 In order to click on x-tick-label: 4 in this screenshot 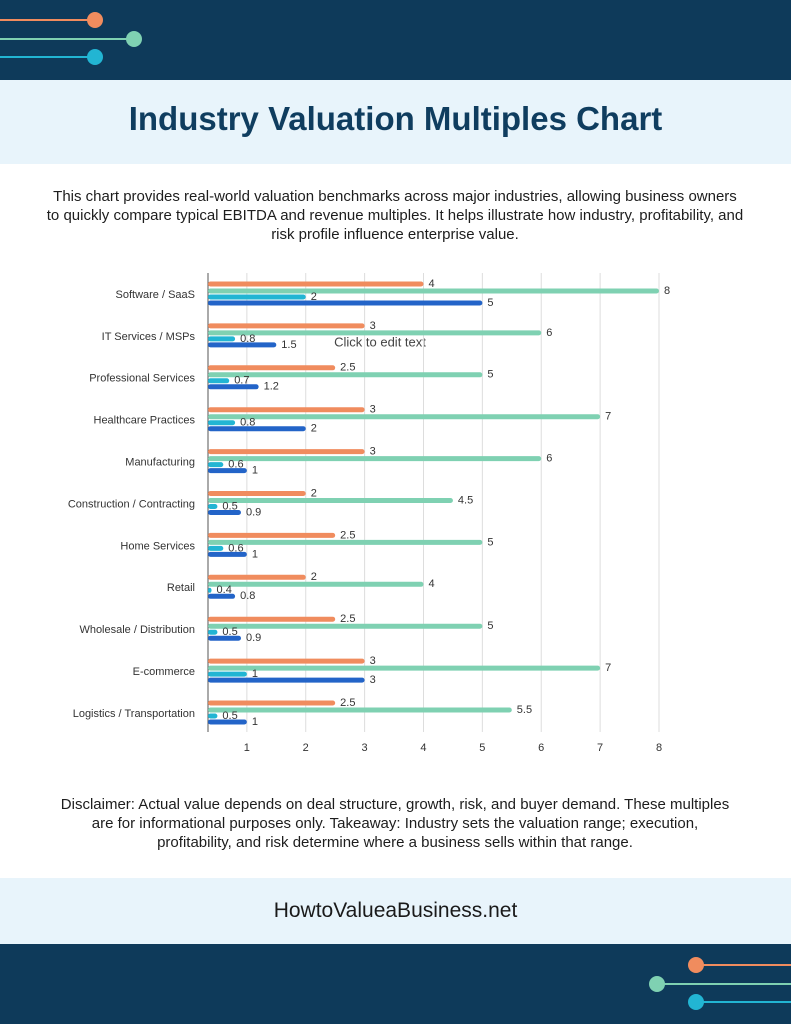, I will do `click(423, 748)`.